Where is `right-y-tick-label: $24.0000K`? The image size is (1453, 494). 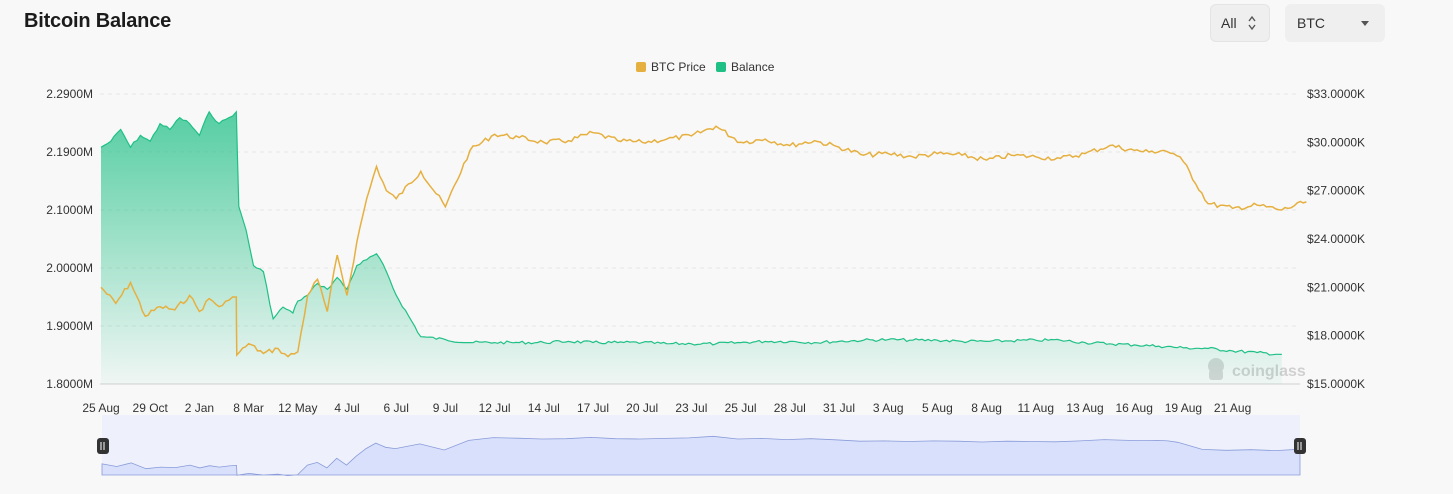
right-y-tick-label: $24.0000K is located at coordinates (1336, 239).